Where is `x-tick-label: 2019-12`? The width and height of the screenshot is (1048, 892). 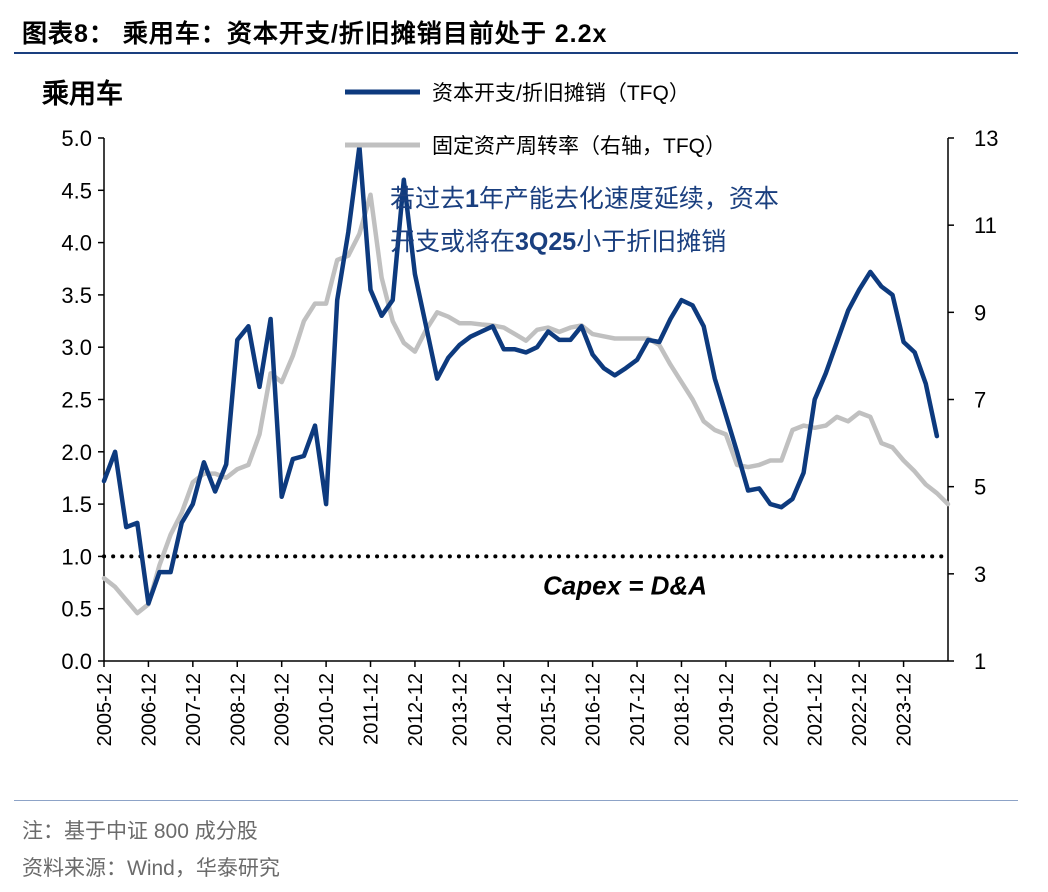
x-tick-label: 2019-12 is located at coordinates (727, 709).